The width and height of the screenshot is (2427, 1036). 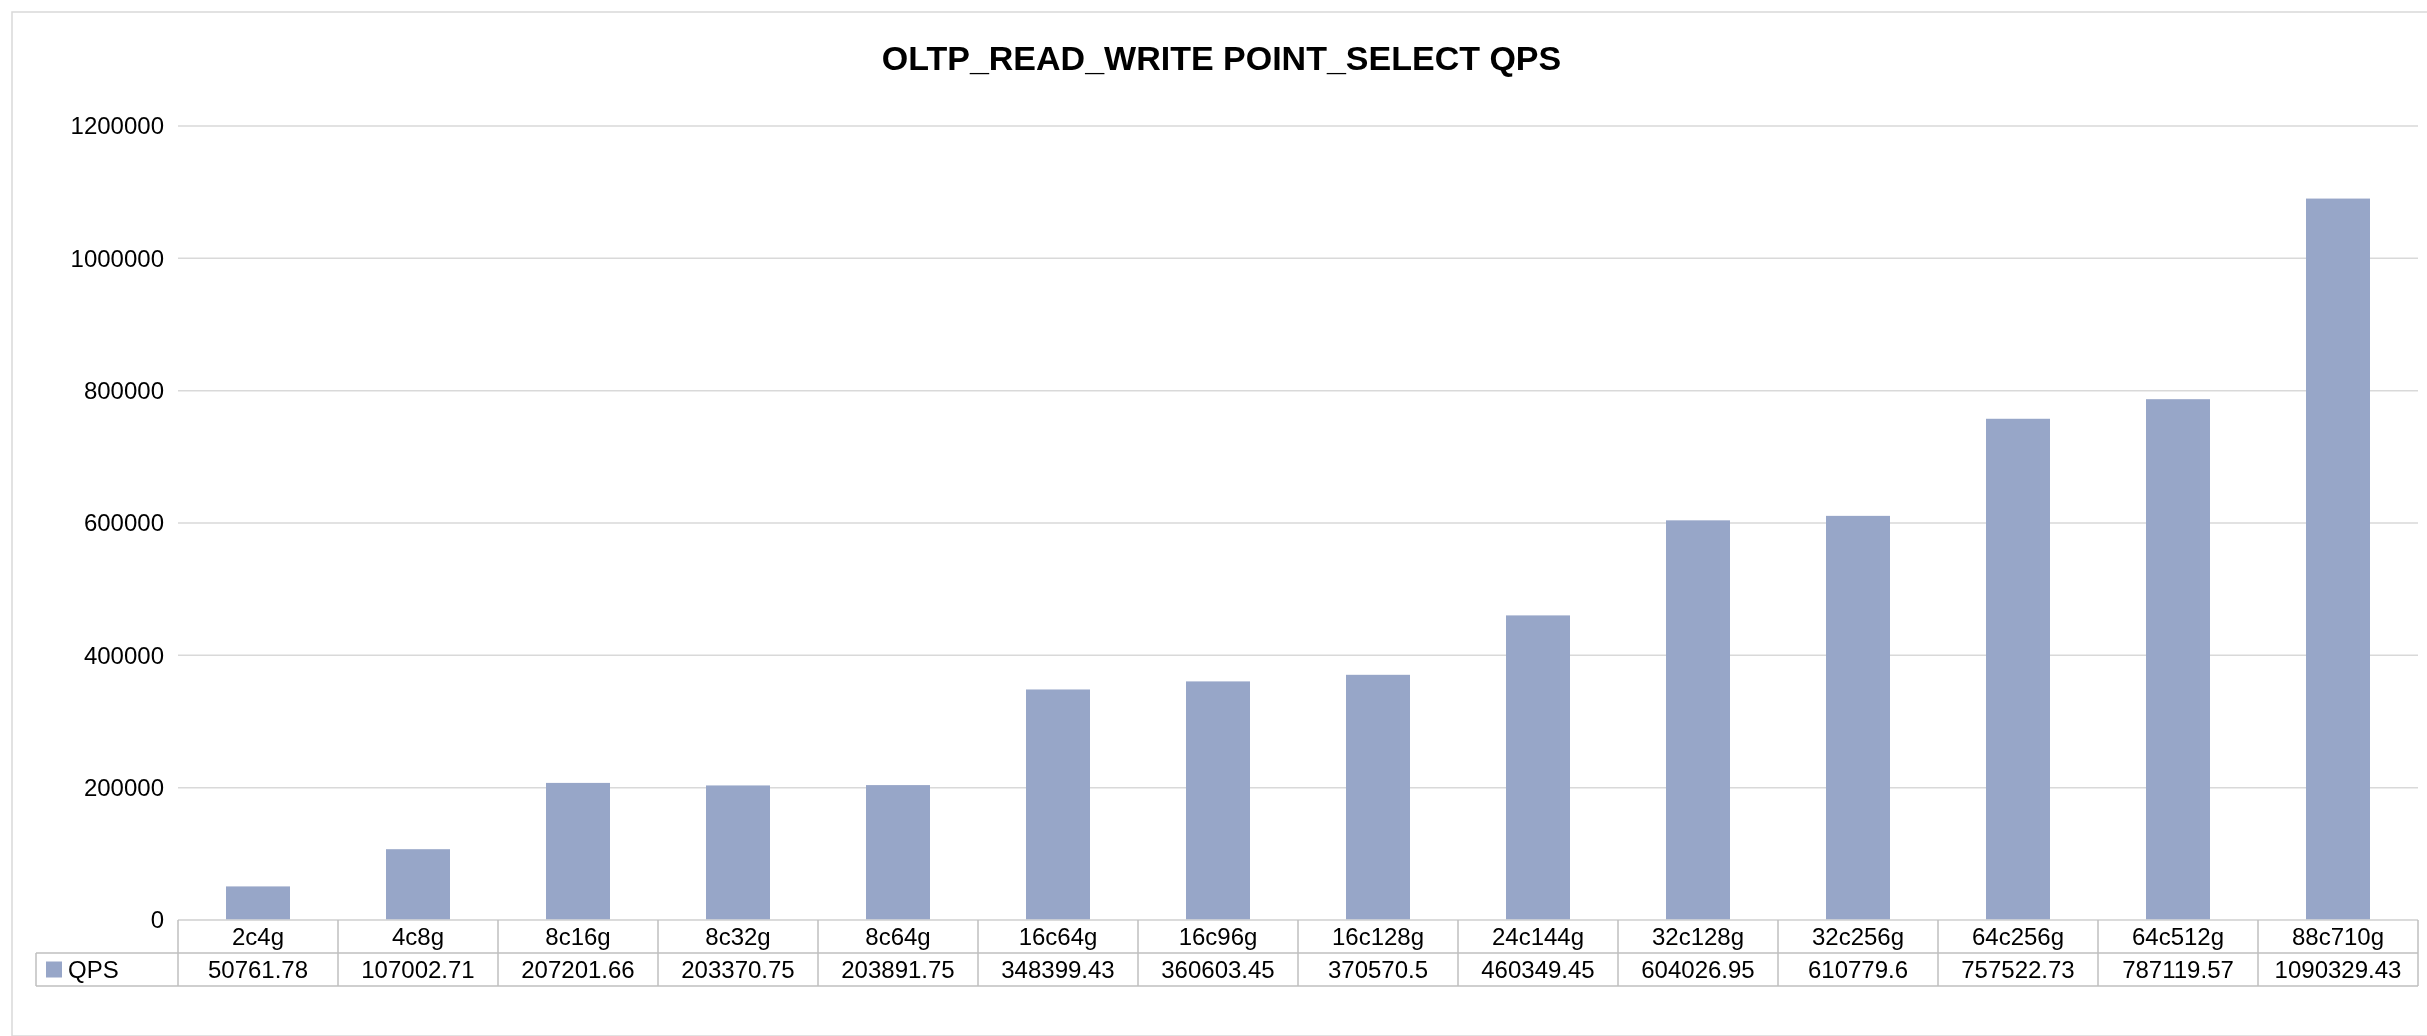 What do you see at coordinates (123, 788) in the screenshot?
I see `y-tick-label: 200000` at bounding box center [123, 788].